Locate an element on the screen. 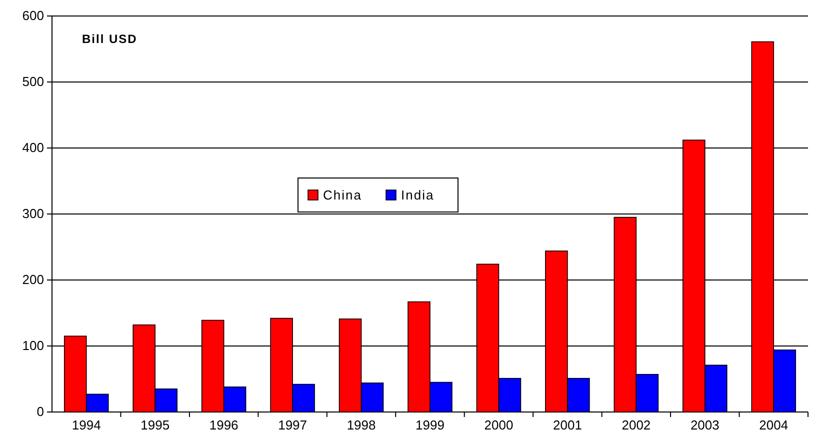  x-tick-label: 2002 is located at coordinates (636, 424).